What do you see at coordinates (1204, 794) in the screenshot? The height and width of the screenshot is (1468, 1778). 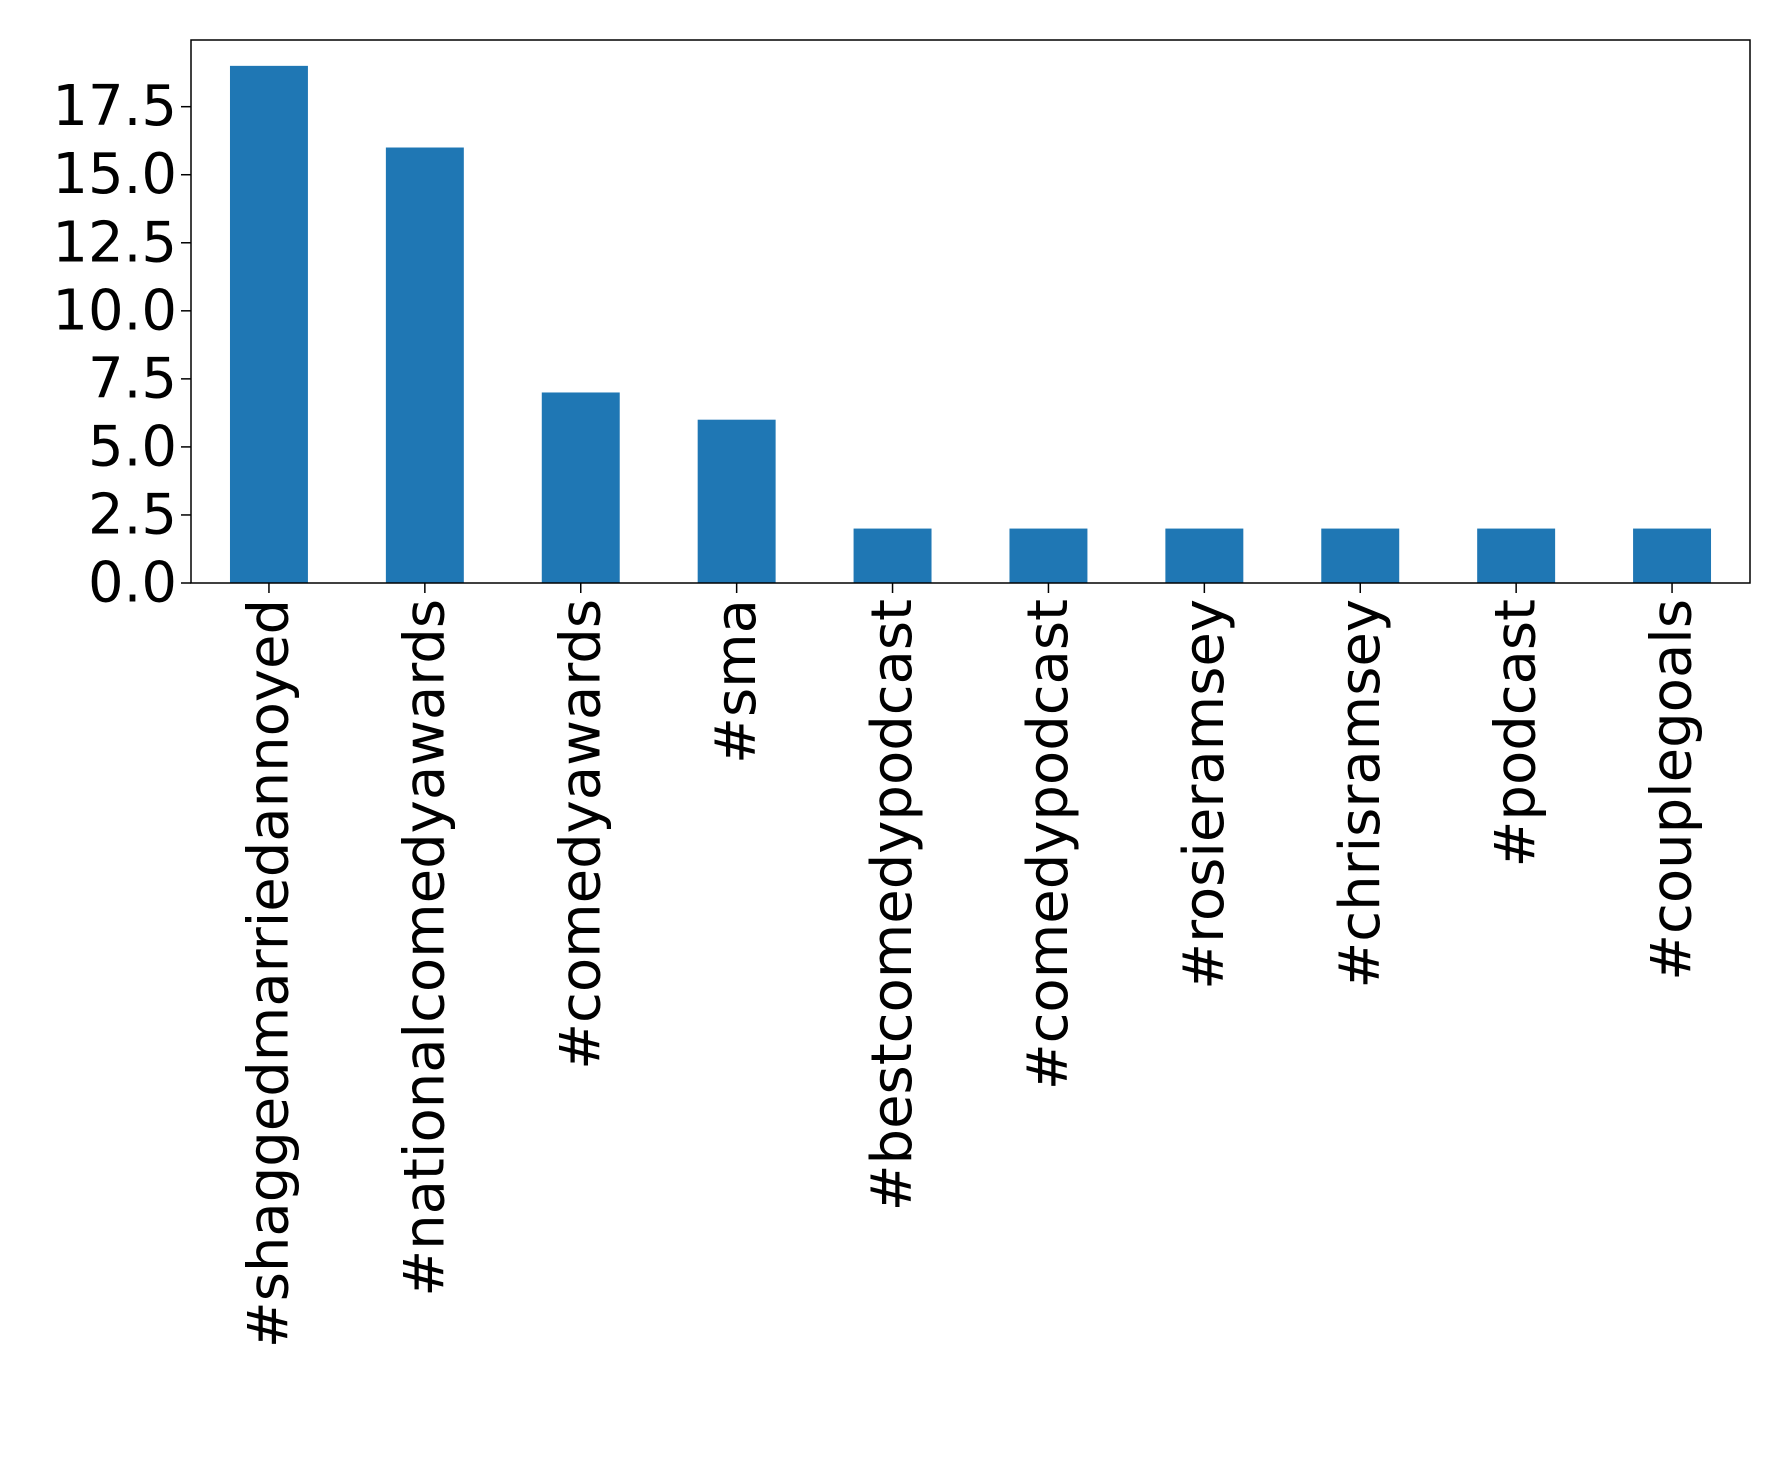 I see `x-tick-label: #rosieramsey` at bounding box center [1204, 794].